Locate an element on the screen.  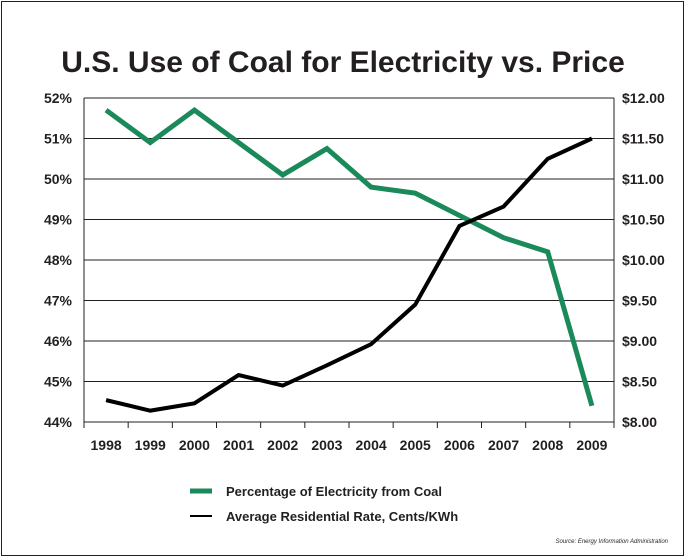
x-tick-label: 2006 is located at coordinates (459, 445).